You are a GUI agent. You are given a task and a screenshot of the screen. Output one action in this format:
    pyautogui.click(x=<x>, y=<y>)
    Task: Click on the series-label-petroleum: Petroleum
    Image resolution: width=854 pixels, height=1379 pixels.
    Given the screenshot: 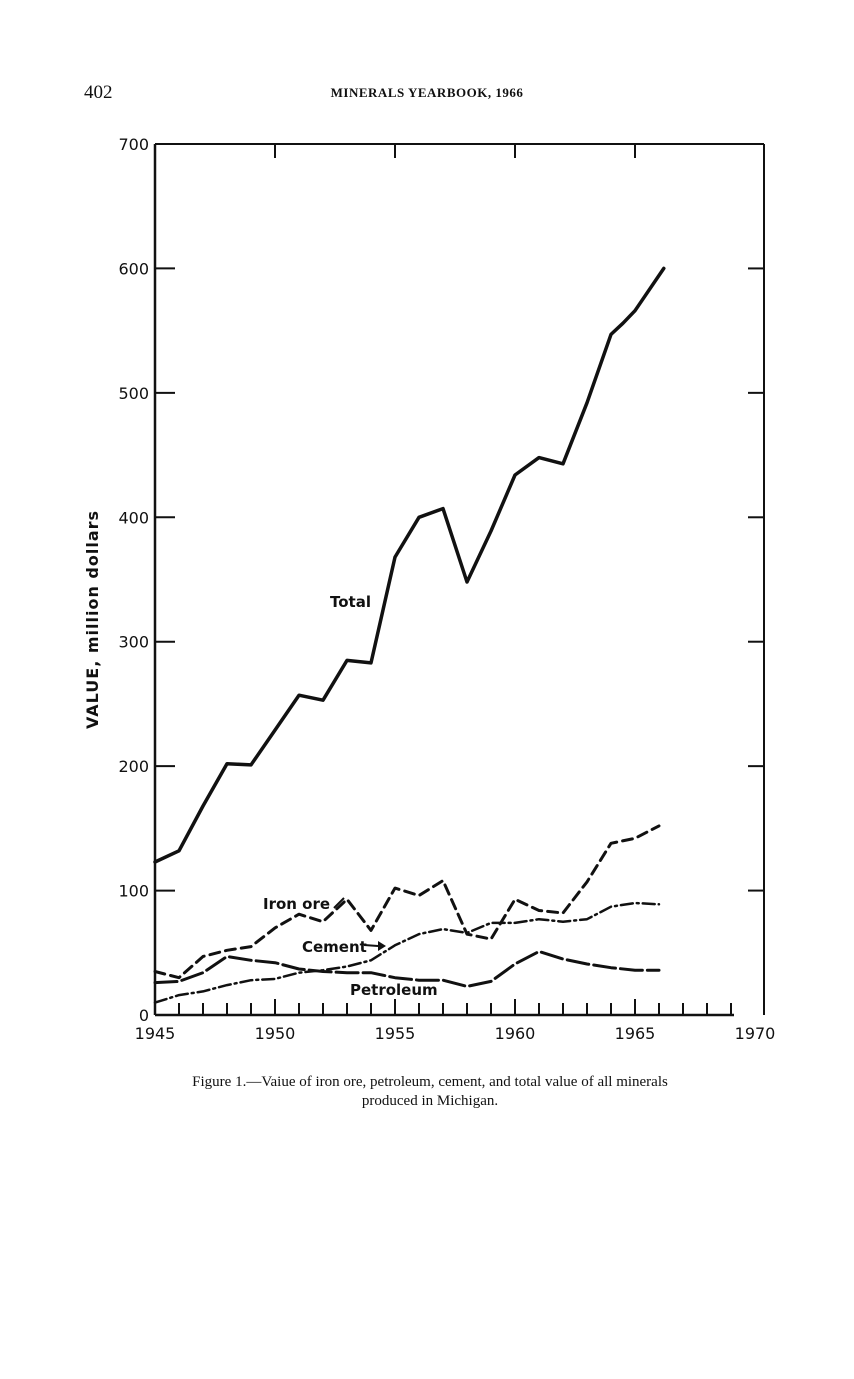 What is the action you would take?
    pyautogui.click(x=394, y=990)
    